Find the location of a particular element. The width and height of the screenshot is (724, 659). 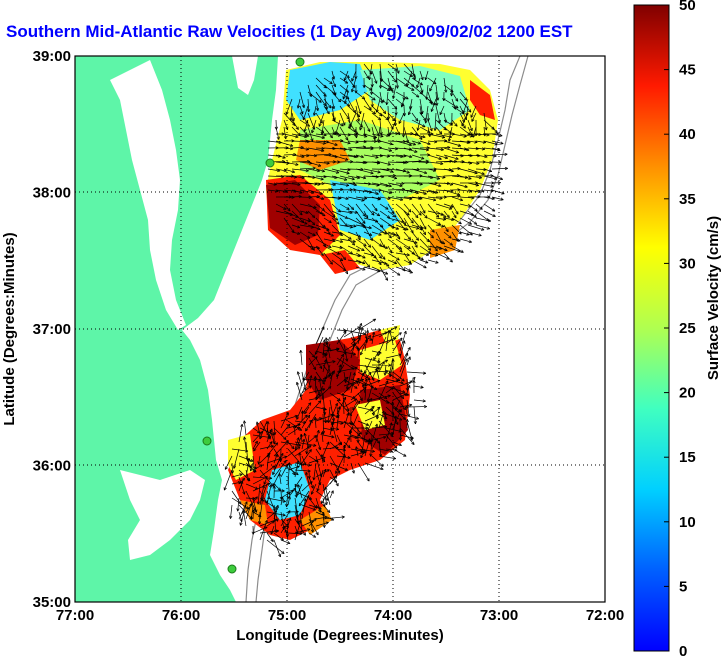

y-tick-label: 37:00 is located at coordinates (52, 329).